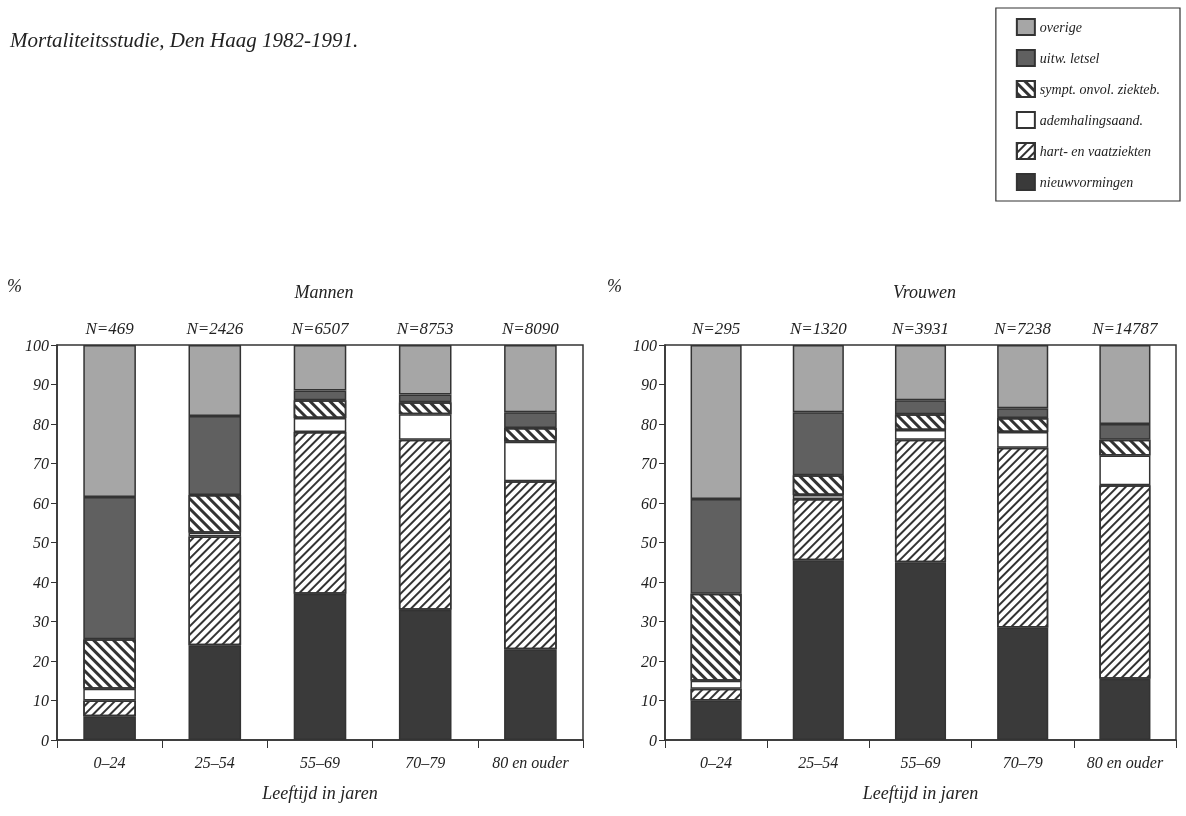  I want to click on text: Mortaliteitsstudie, Den Haag 1982-1991., so click(184, 40).